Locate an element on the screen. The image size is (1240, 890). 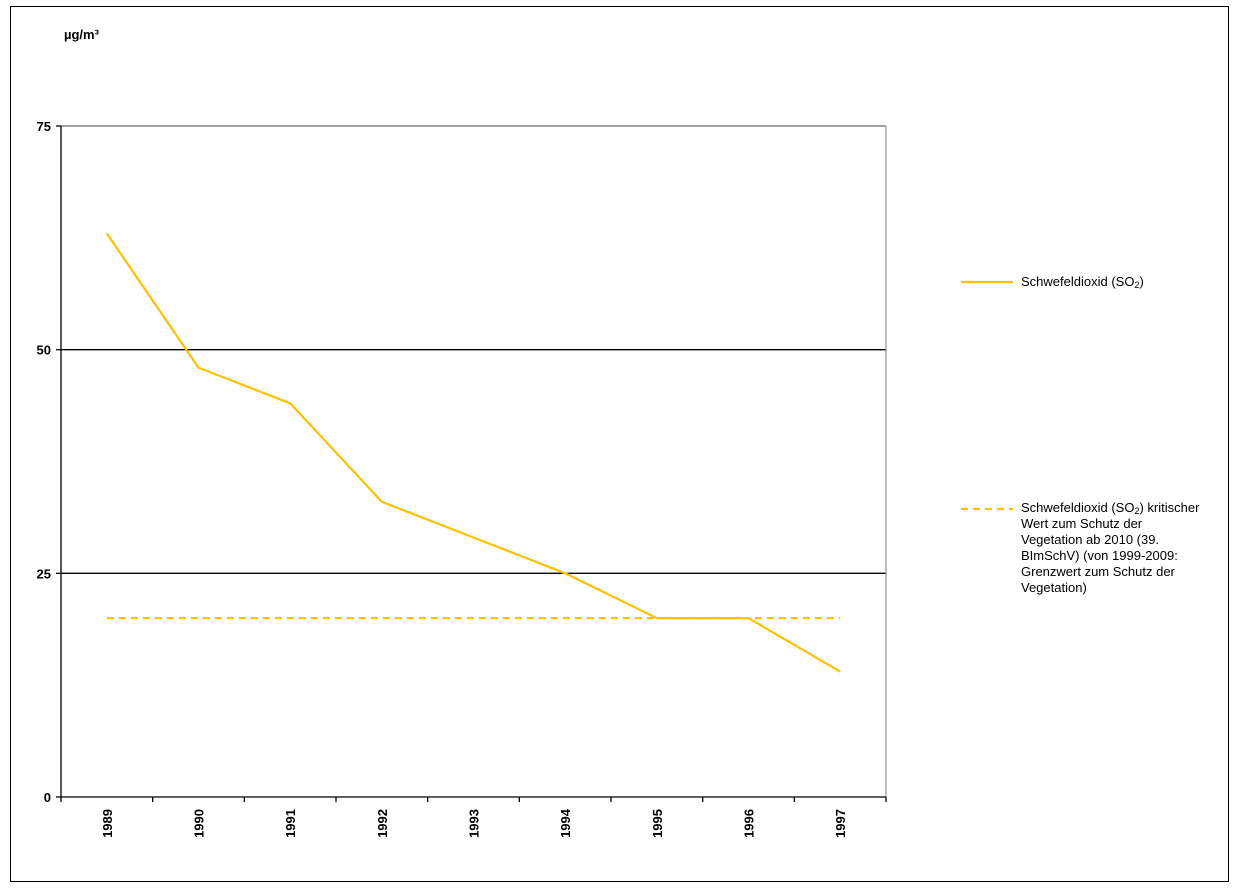
x-tick-label-1991: 1991 is located at coordinates (290, 823).